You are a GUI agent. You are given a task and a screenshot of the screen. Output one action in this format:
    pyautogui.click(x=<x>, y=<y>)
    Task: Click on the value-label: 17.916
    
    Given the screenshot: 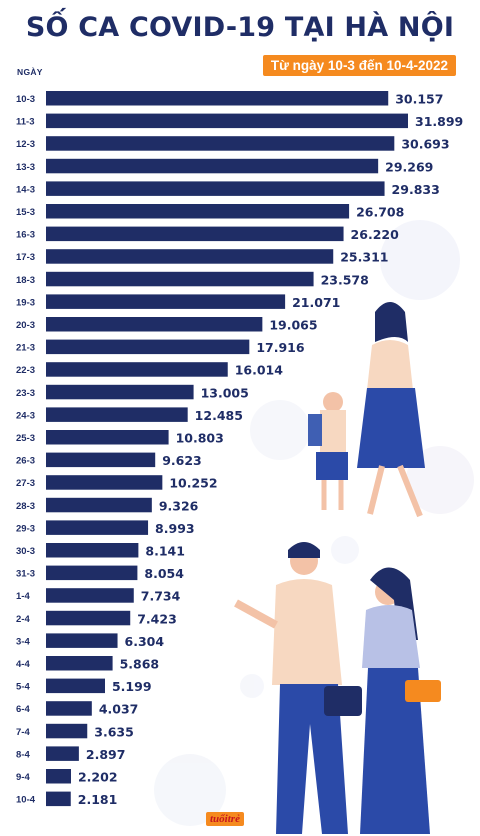 What is the action you would take?
    pyautogui.click(x=280, y=347)
    